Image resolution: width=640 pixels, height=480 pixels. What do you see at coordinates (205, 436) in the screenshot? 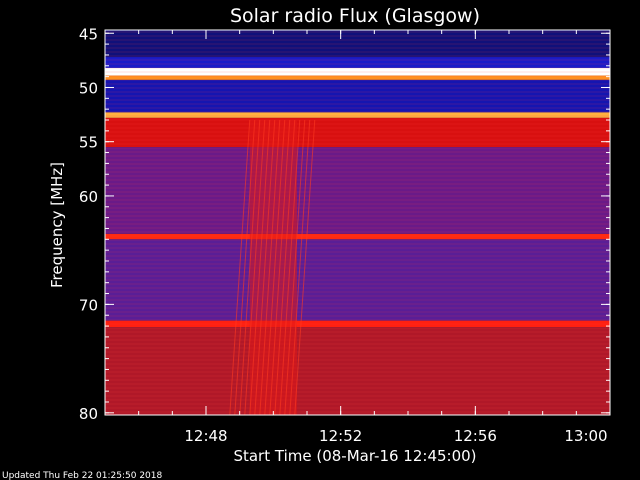
I see `x-tick-label: 12:48` at bounding box center [205, 436].